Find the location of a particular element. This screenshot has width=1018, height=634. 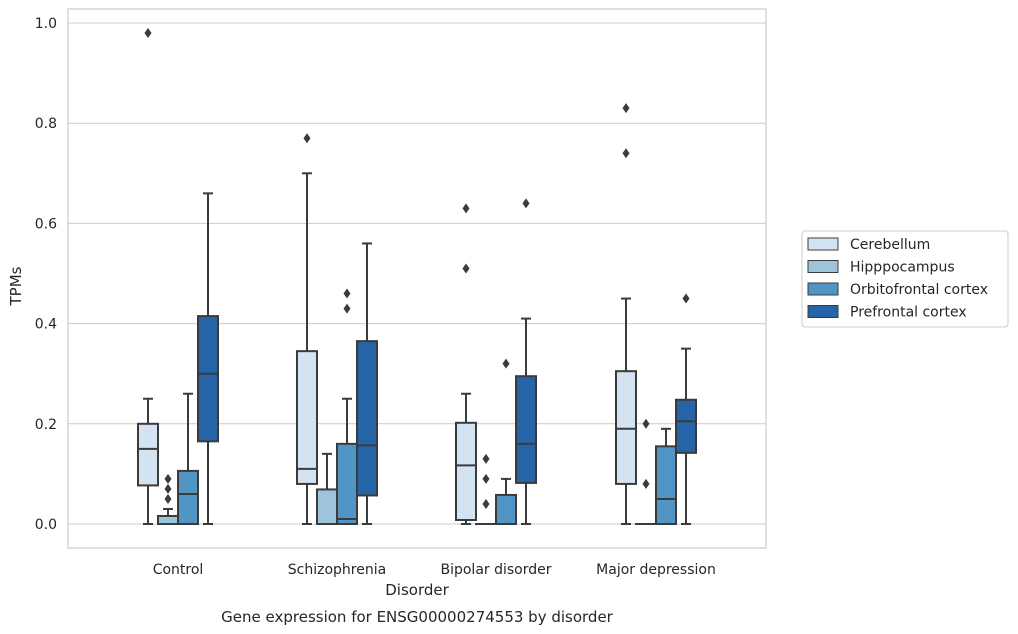

legend-label: Prefrontal cortex is located at coordinates (908, 313).